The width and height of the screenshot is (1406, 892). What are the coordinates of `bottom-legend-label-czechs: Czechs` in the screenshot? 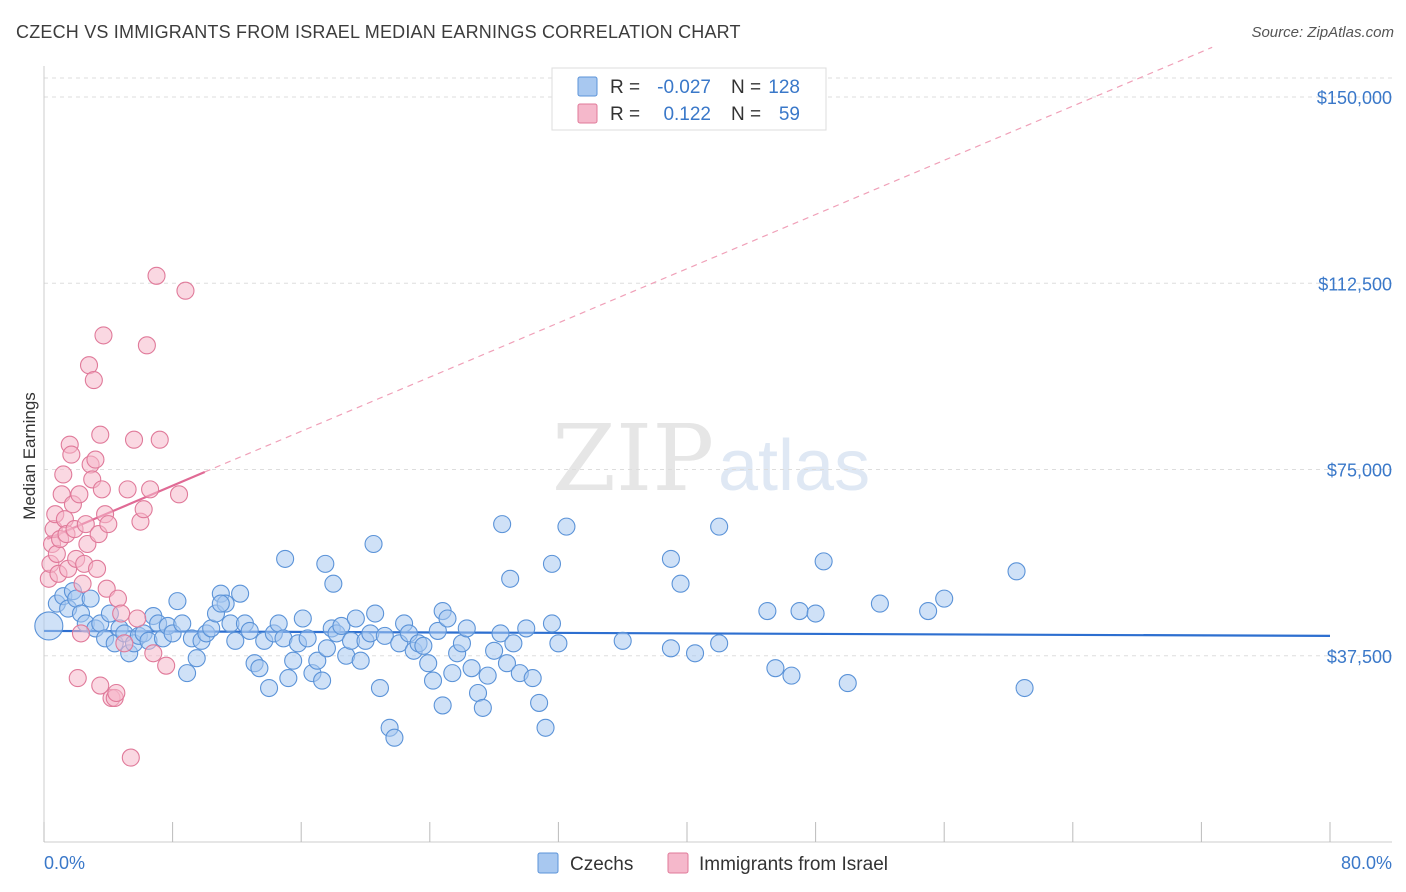 It's located at (601, 864).